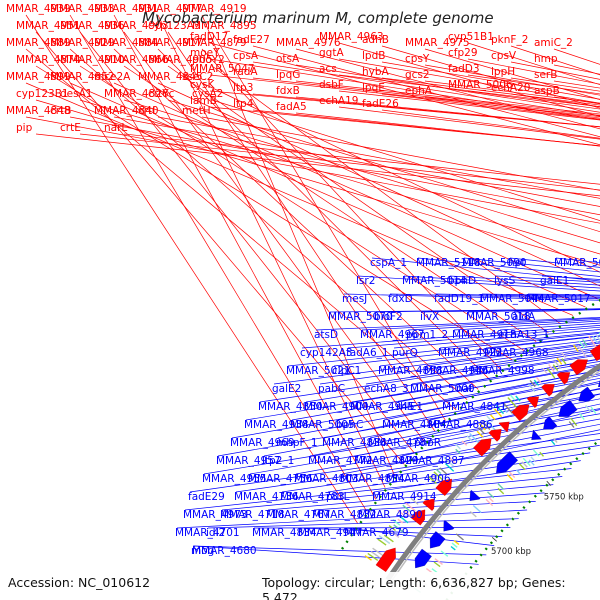 The height and width of the screenshot is (600, 600). Describe the element at coordinates (328, 69) in the screenshot. I see `forward-gene-label: acs` at that location.